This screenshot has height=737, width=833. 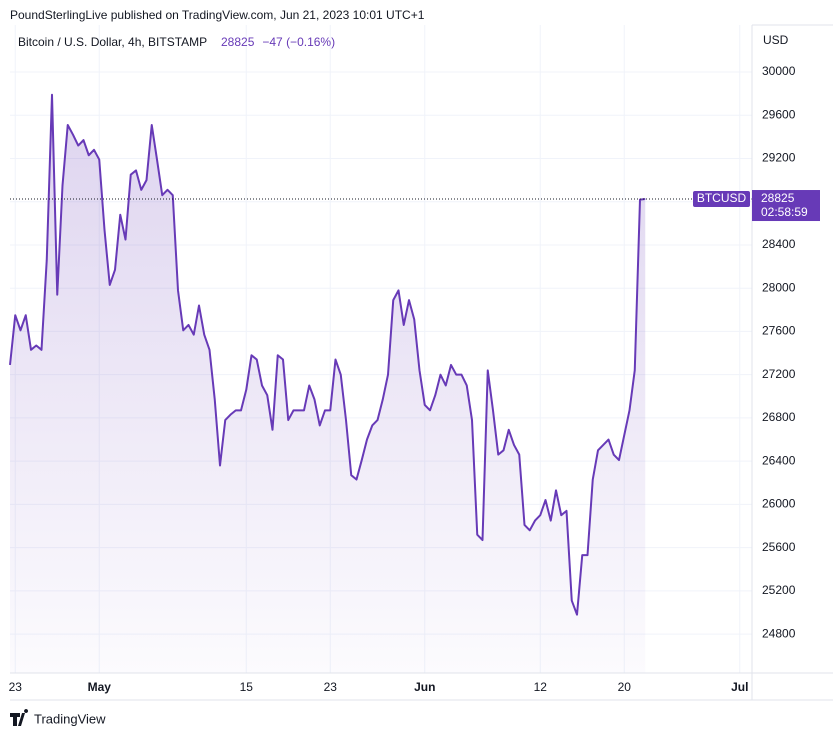 I want to click on y-tick-label: 25200, so click(x=779, y=590).